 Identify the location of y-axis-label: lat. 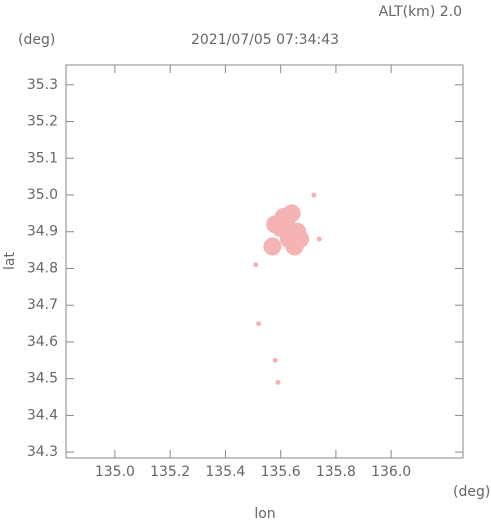
(10, 261).